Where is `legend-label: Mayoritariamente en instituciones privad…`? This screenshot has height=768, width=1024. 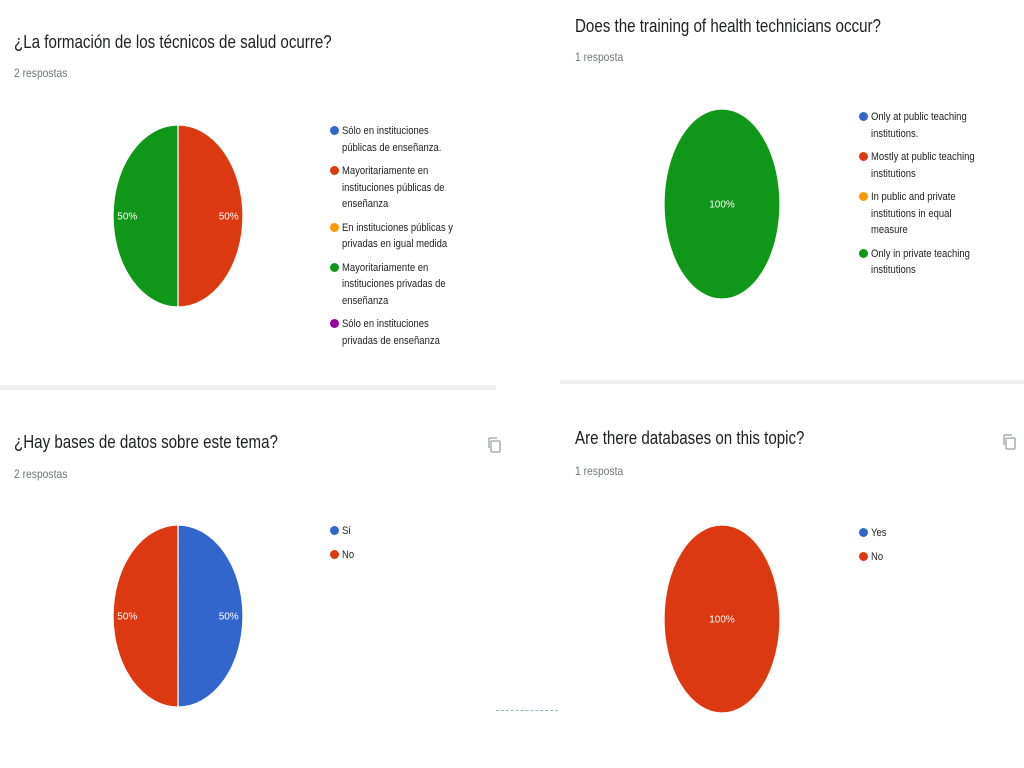 legend-label: Mayoritariamente en instituciones privad… is located at coordinates (394, 284).